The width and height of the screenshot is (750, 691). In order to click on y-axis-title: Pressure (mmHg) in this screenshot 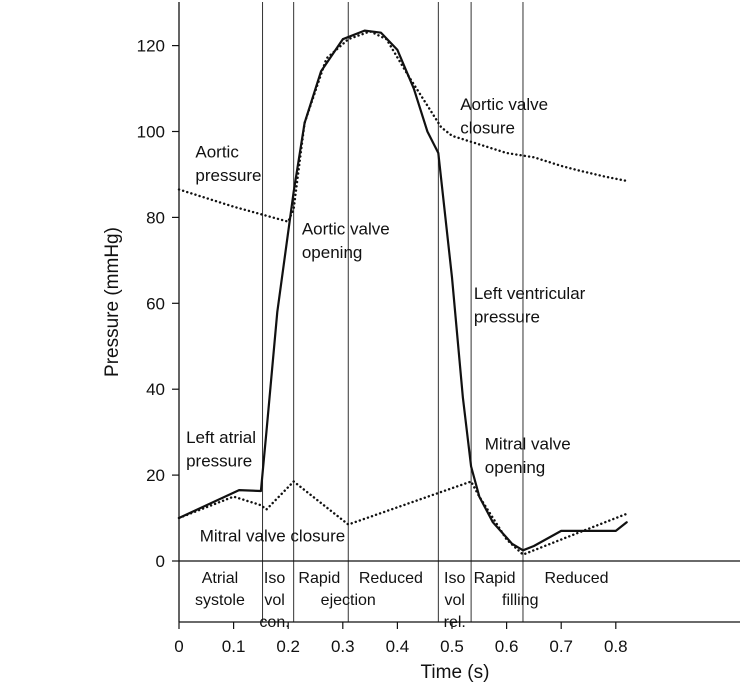, I will do `click(112, 302)`.